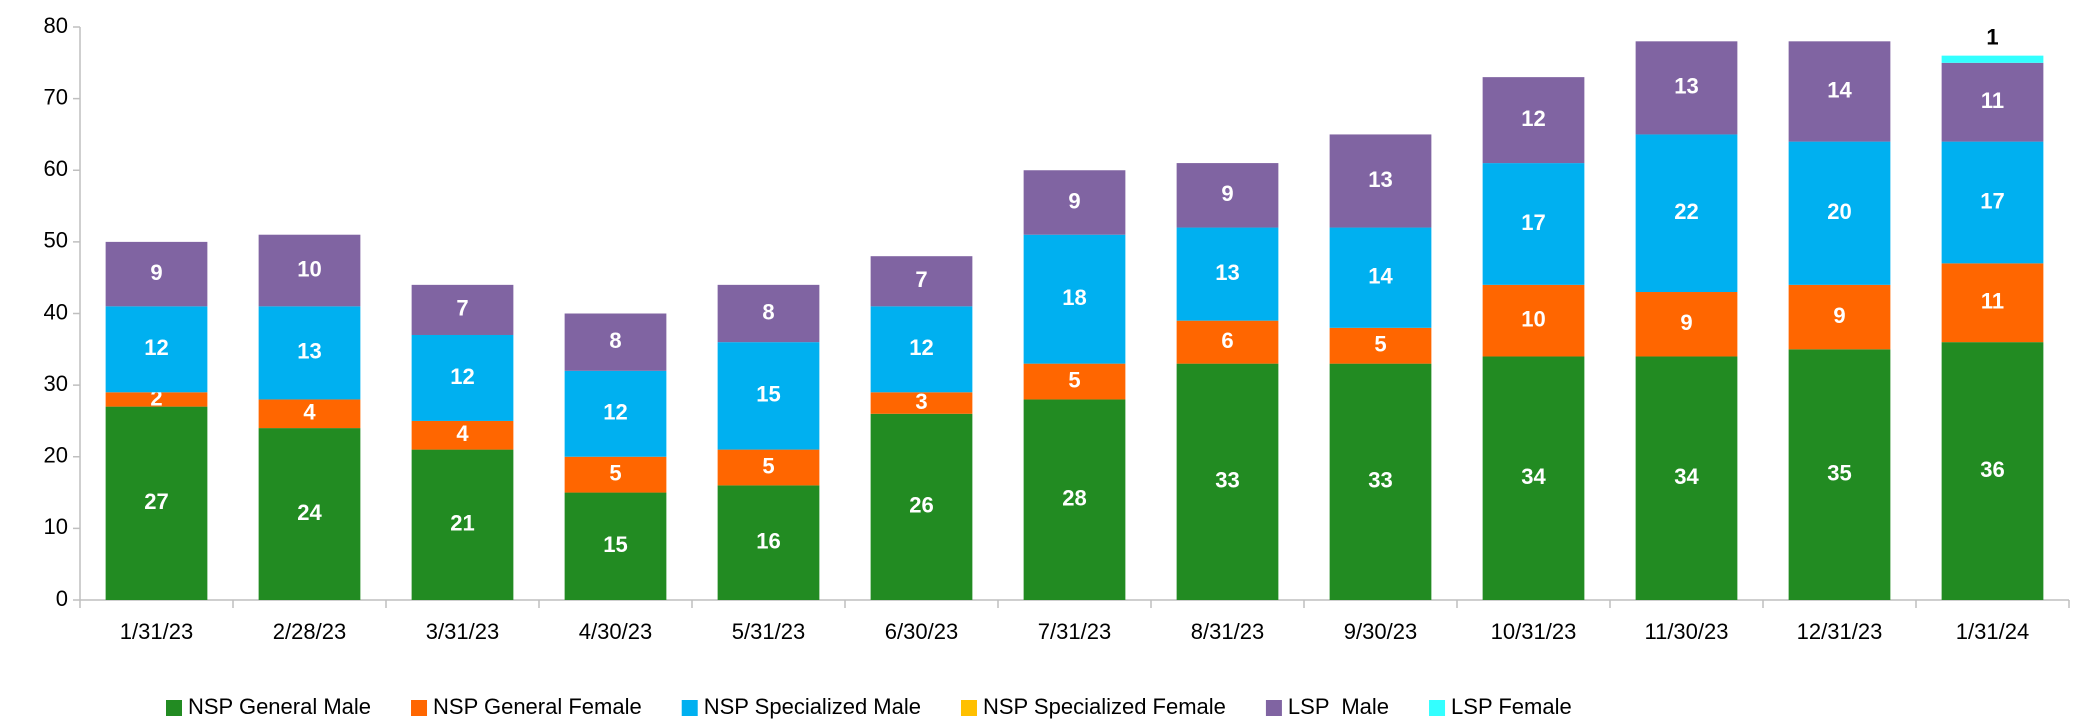  Describe the element at coordinates (1338, 706) in the screenshot. I see `legend-label: LSP Male` at that location.